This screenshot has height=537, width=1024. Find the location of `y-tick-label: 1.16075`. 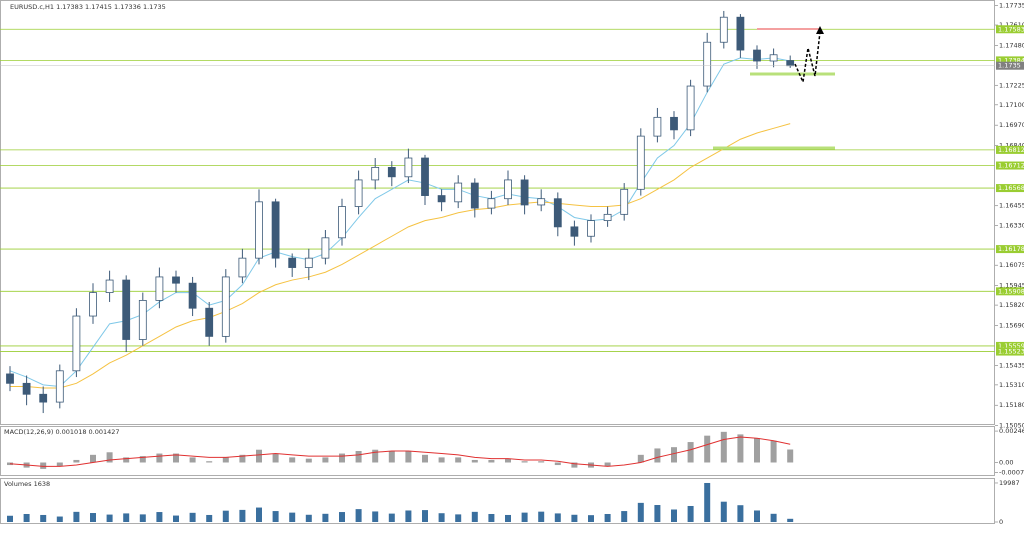

y-tick-label: 1.16075 is located at coordinates (1011, 265).